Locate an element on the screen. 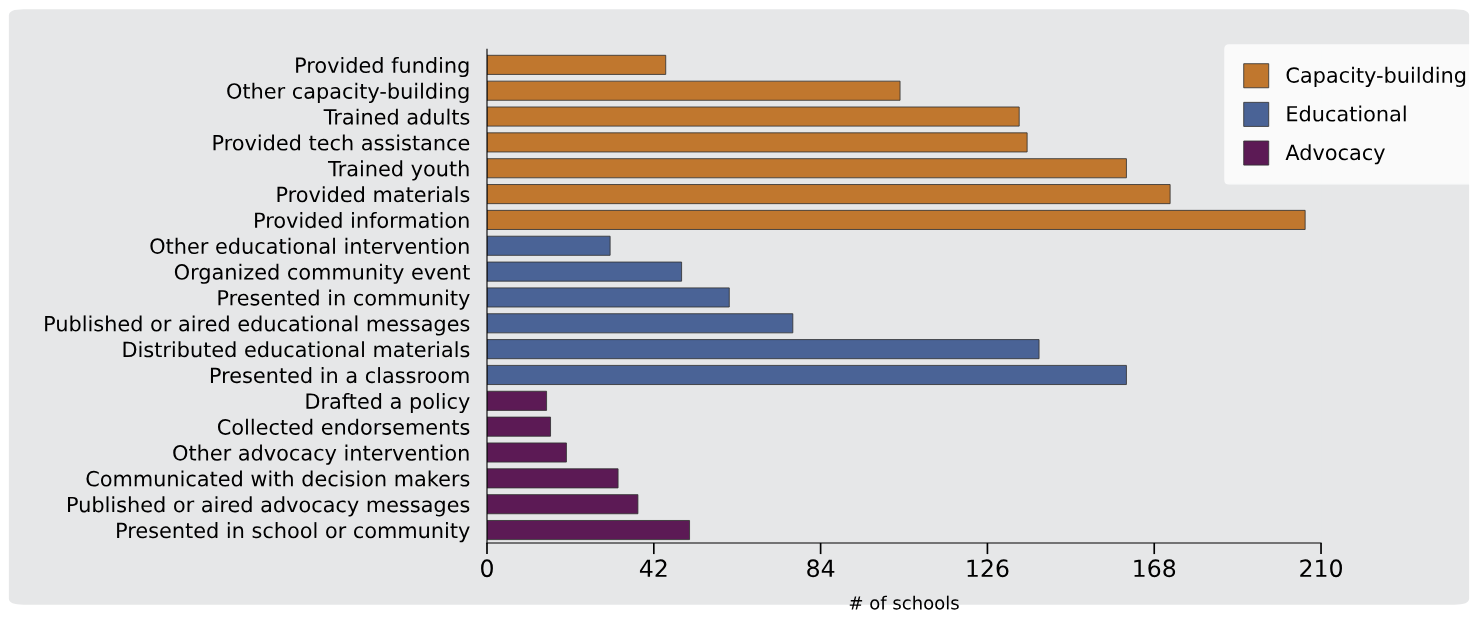 The height and width of the screenshot is (617, 1478). y-tick-label: Provided tech assistance is located at coordinates (341, 142).